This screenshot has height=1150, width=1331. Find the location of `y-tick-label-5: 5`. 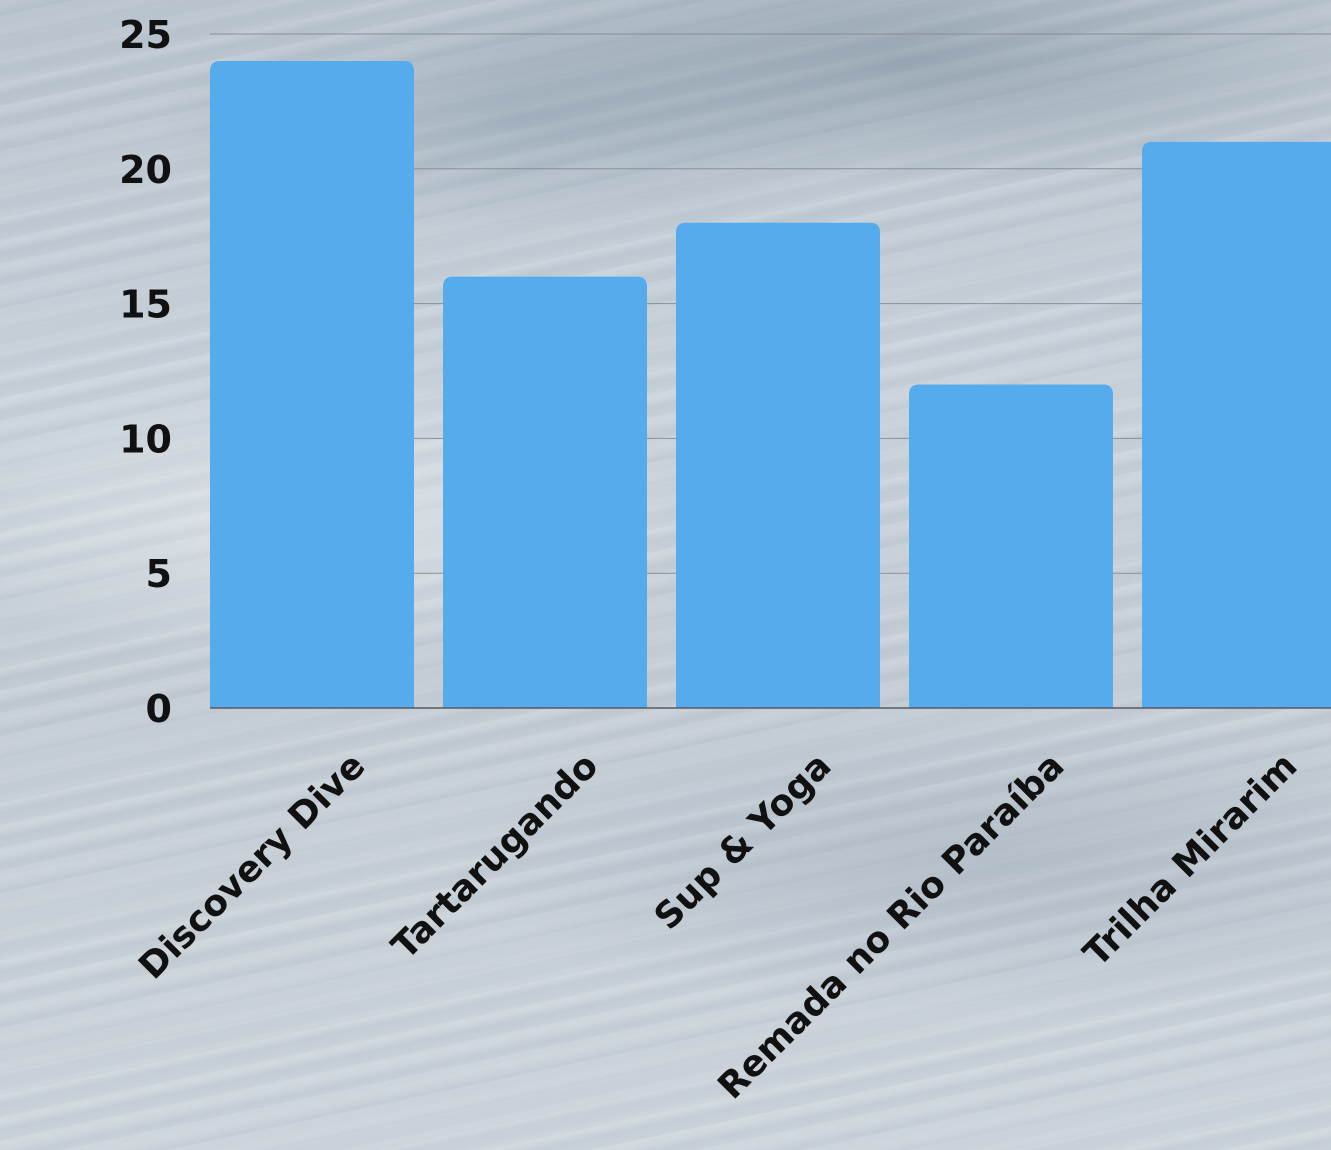

y-tick-label-5: 5 is located at coordinates (159, 574).